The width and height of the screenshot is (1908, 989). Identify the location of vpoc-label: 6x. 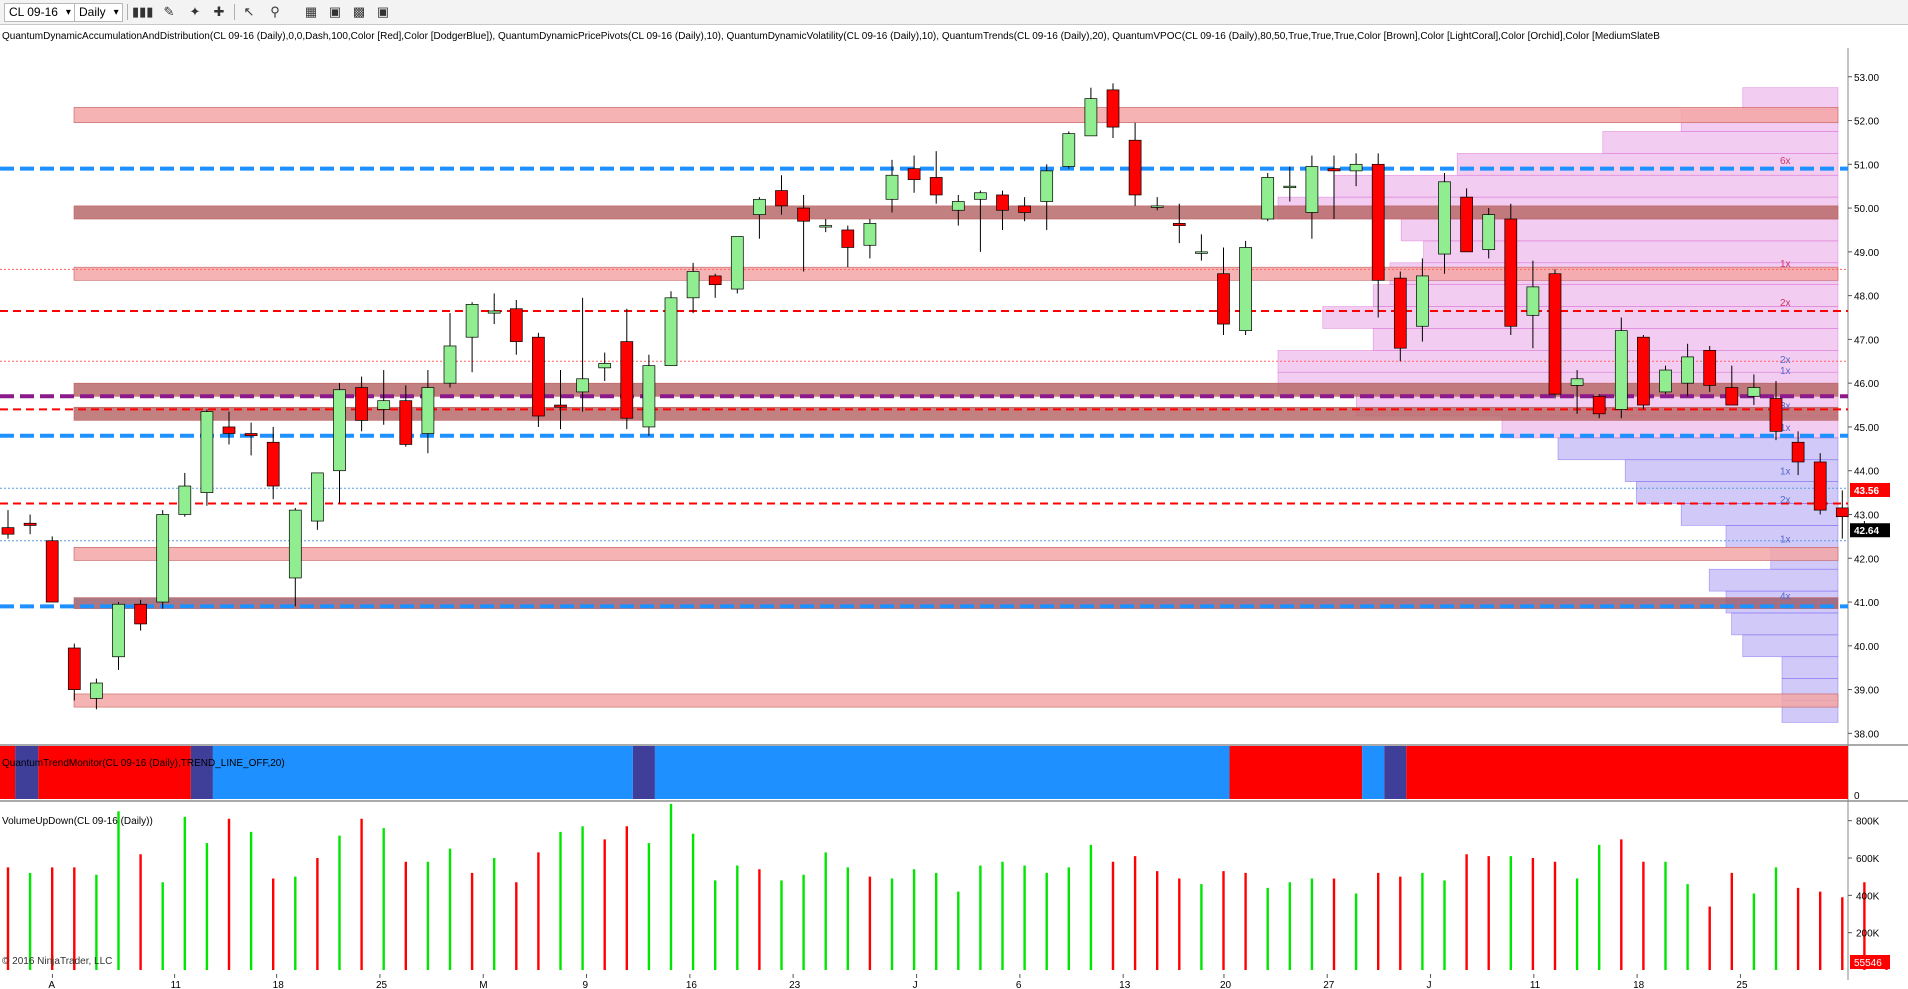
(1785, 161).